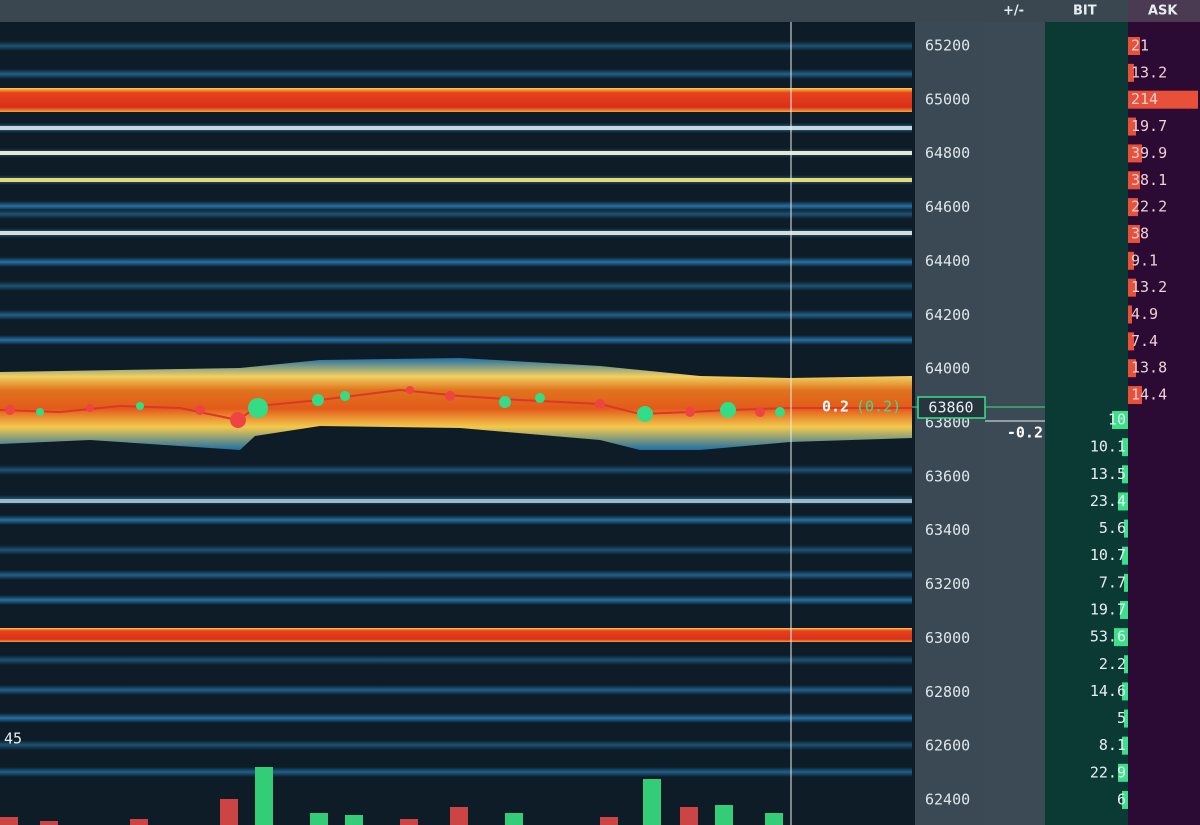 This screenshot has width=1200, height=825. I want to click on last-price-box, so click(951, 407).